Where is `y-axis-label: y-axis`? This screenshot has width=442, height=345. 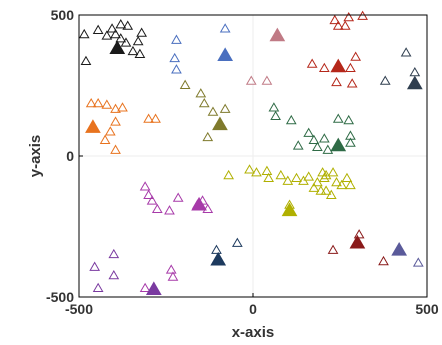
y-axis-label: y-axis is located at coordinates (35, 156).